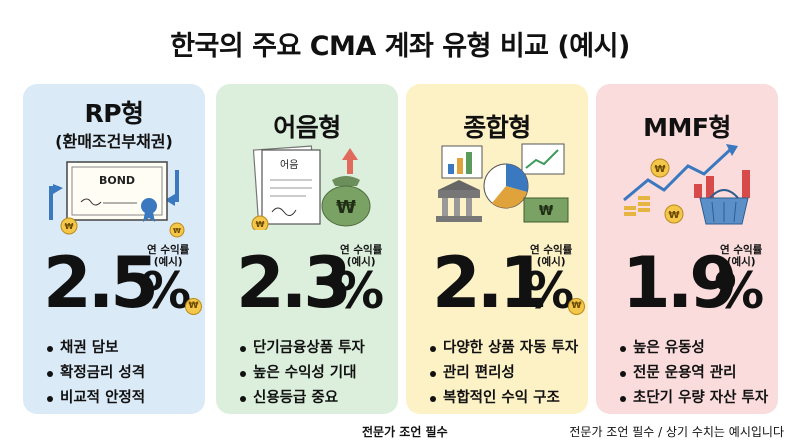 The height and width of the screenshot is (447, 800). I want to click on rate-block: 2.3 % 연 수익률 (예시), so click(307, 283).